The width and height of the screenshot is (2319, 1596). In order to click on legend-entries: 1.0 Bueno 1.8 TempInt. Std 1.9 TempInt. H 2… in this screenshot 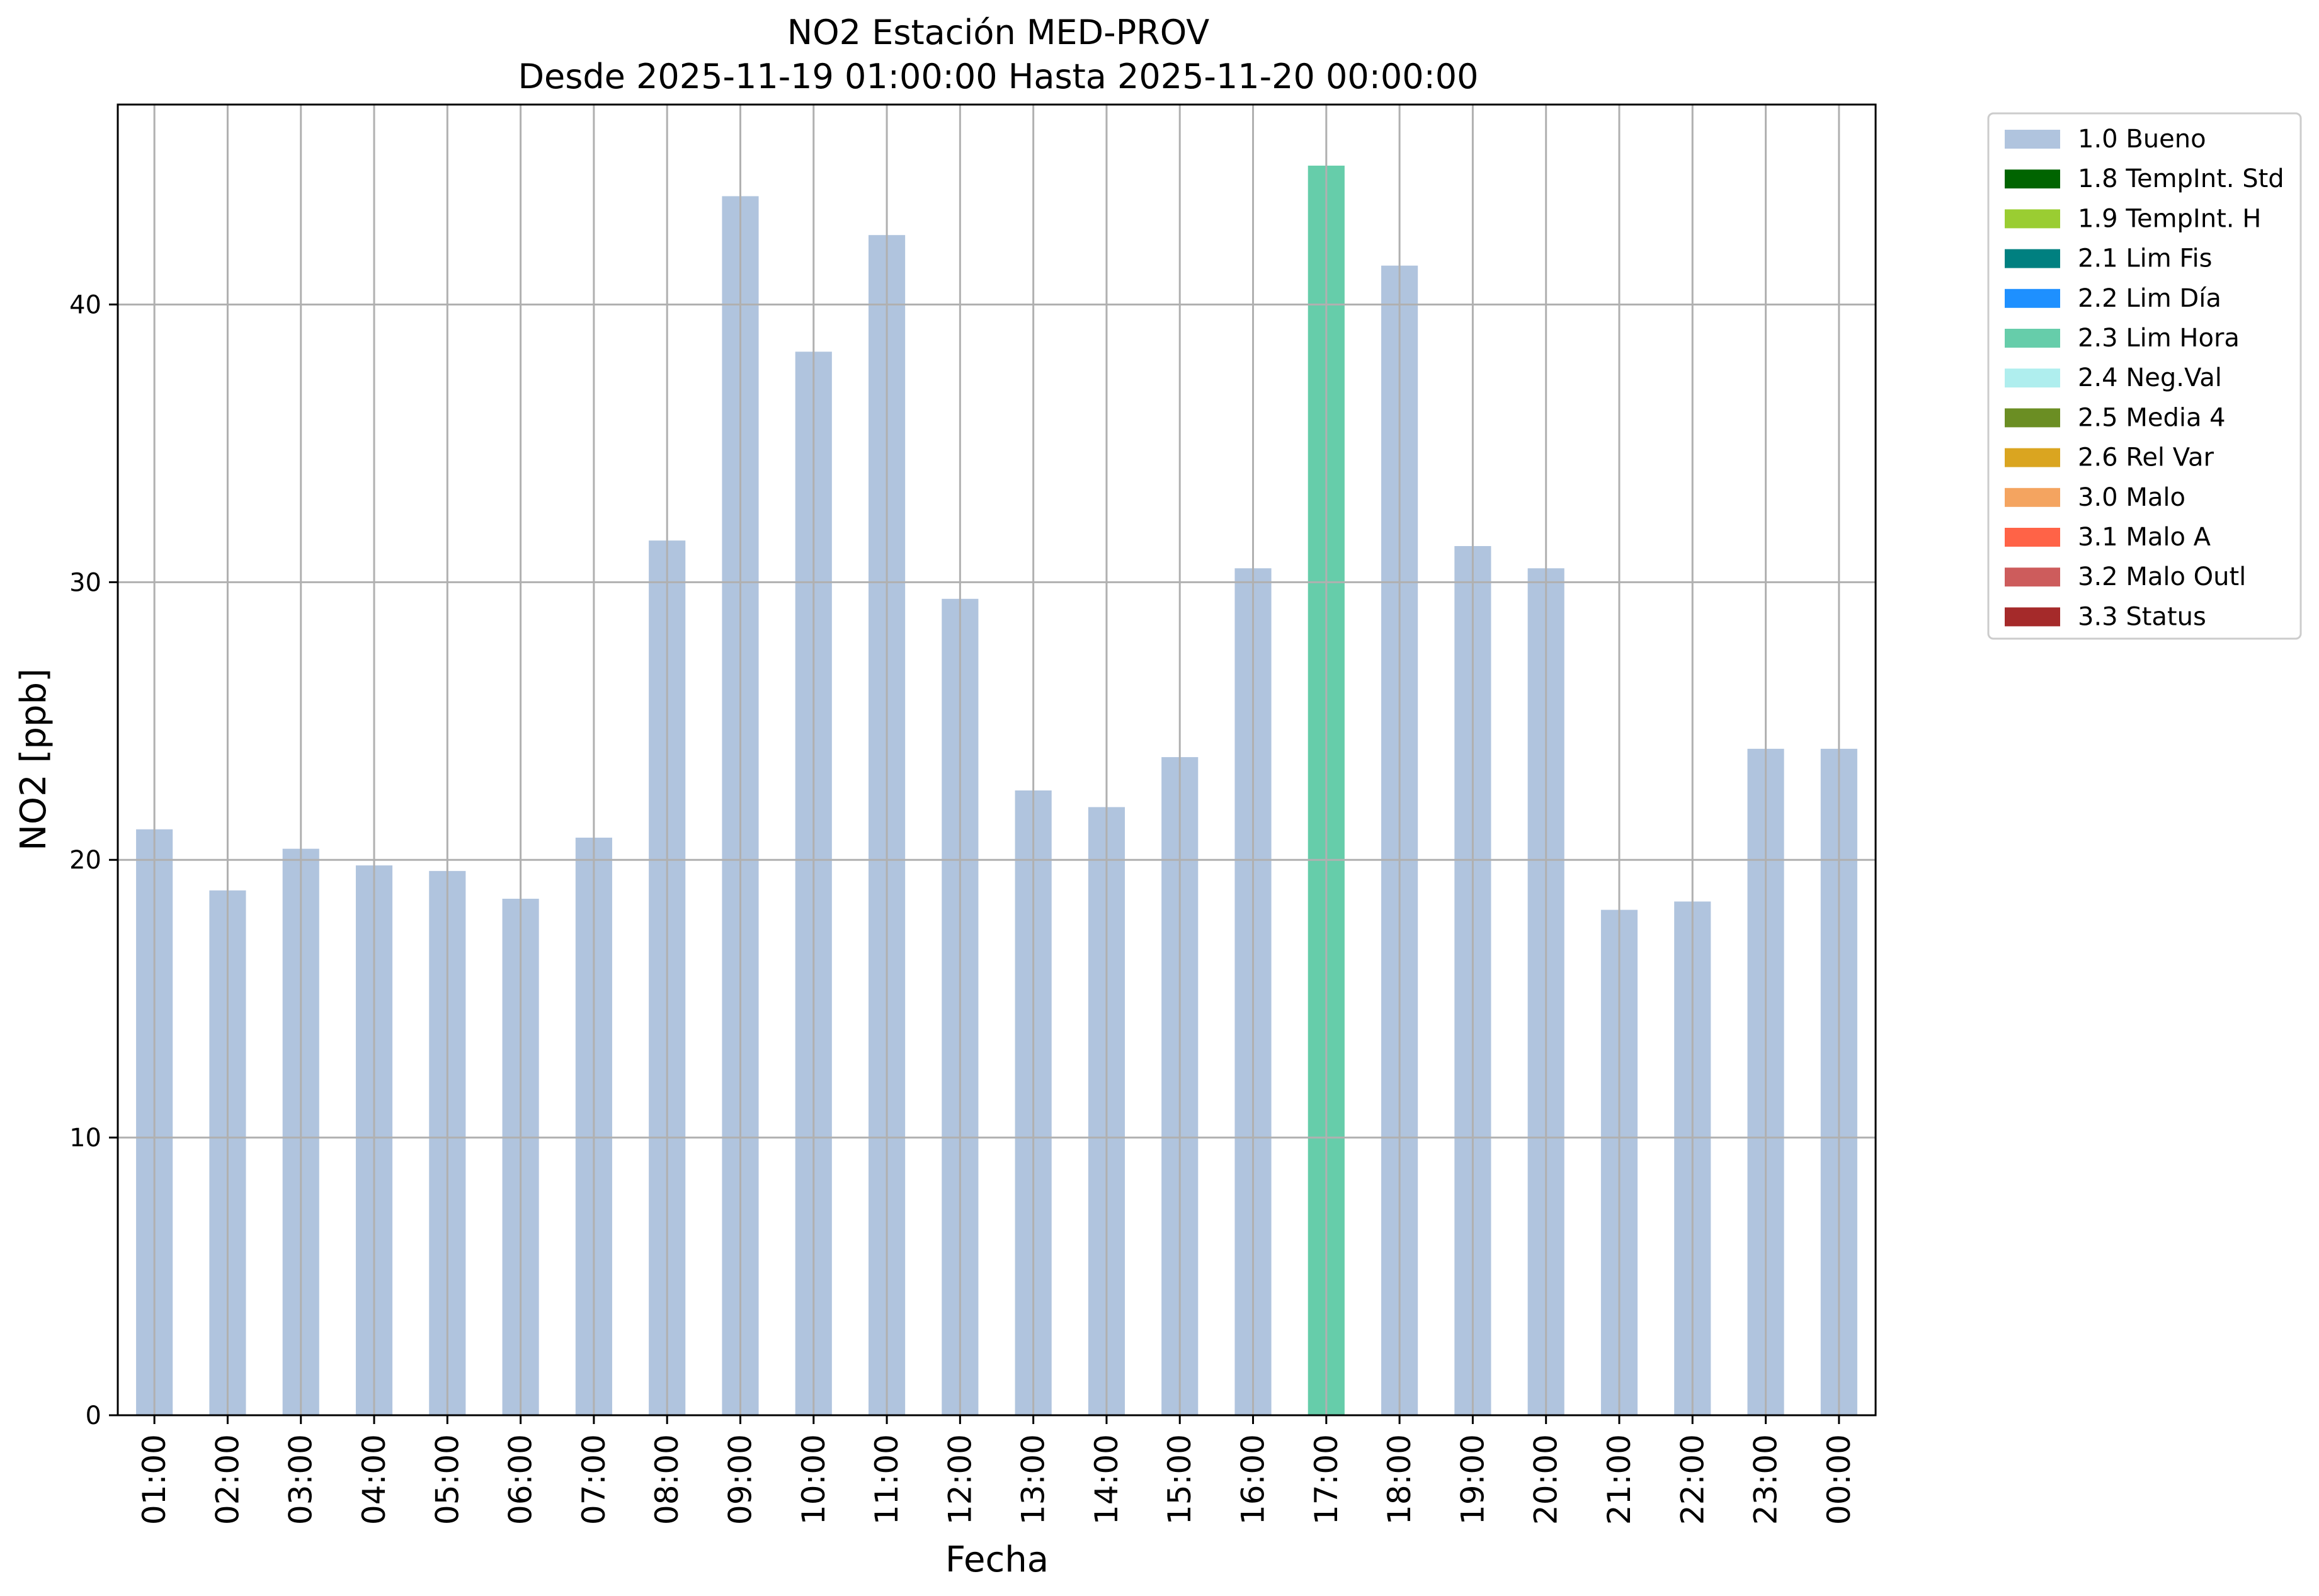, I will do `click(2144, 378)`.